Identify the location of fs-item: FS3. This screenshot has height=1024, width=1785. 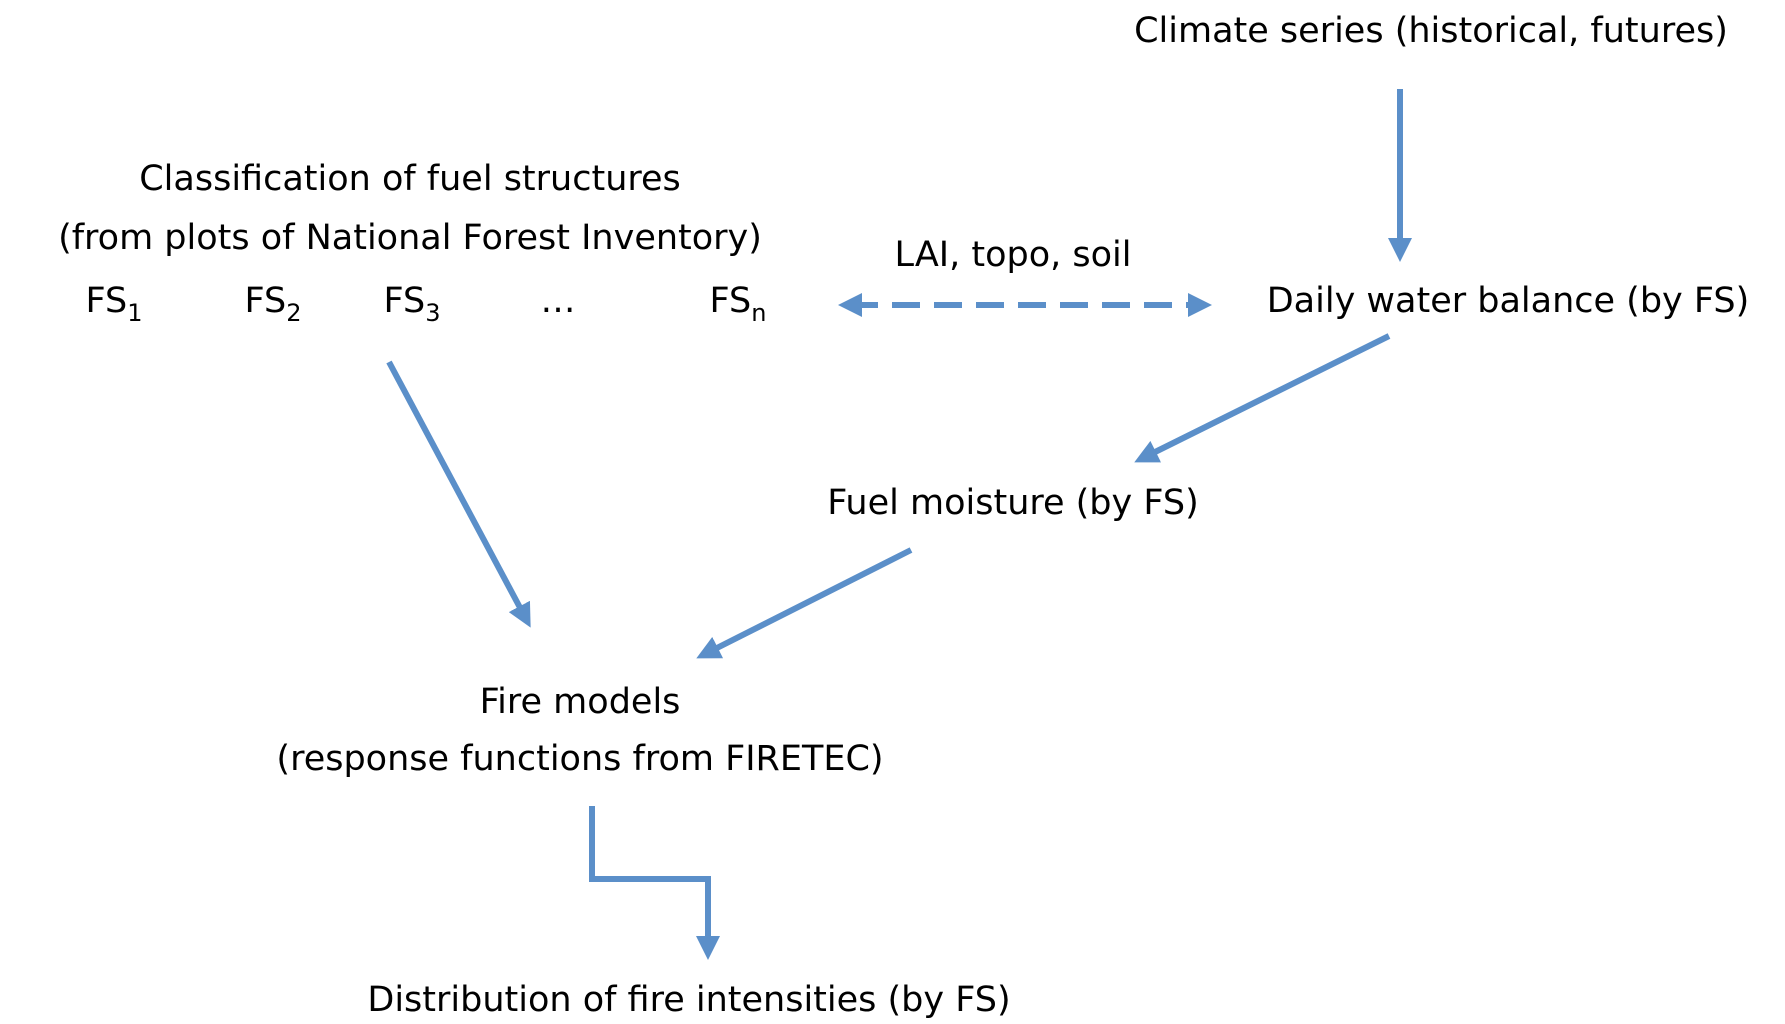
(411, 304).